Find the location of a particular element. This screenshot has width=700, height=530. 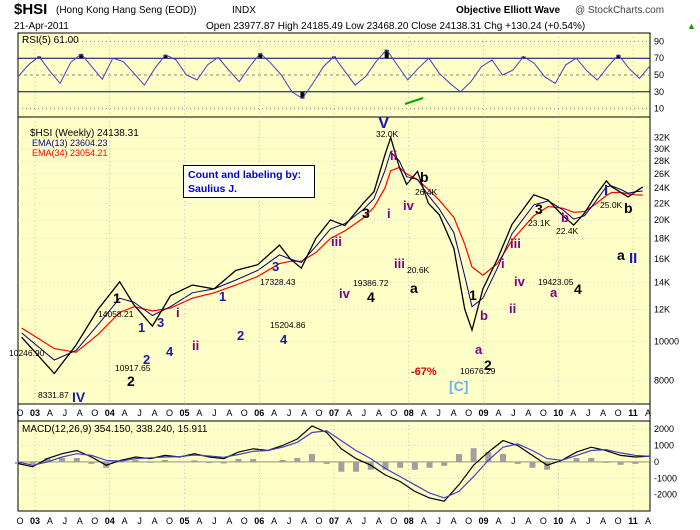

wave-label-blue: I is located at coordinates (606, 190).